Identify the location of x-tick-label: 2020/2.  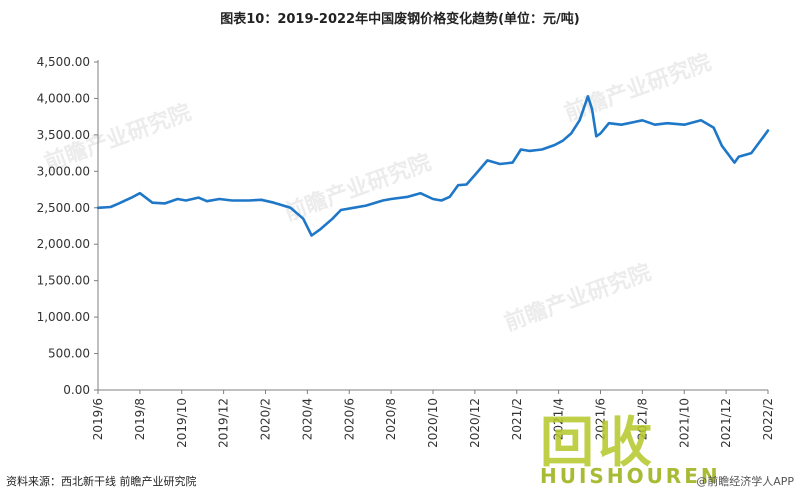
(266, 419).